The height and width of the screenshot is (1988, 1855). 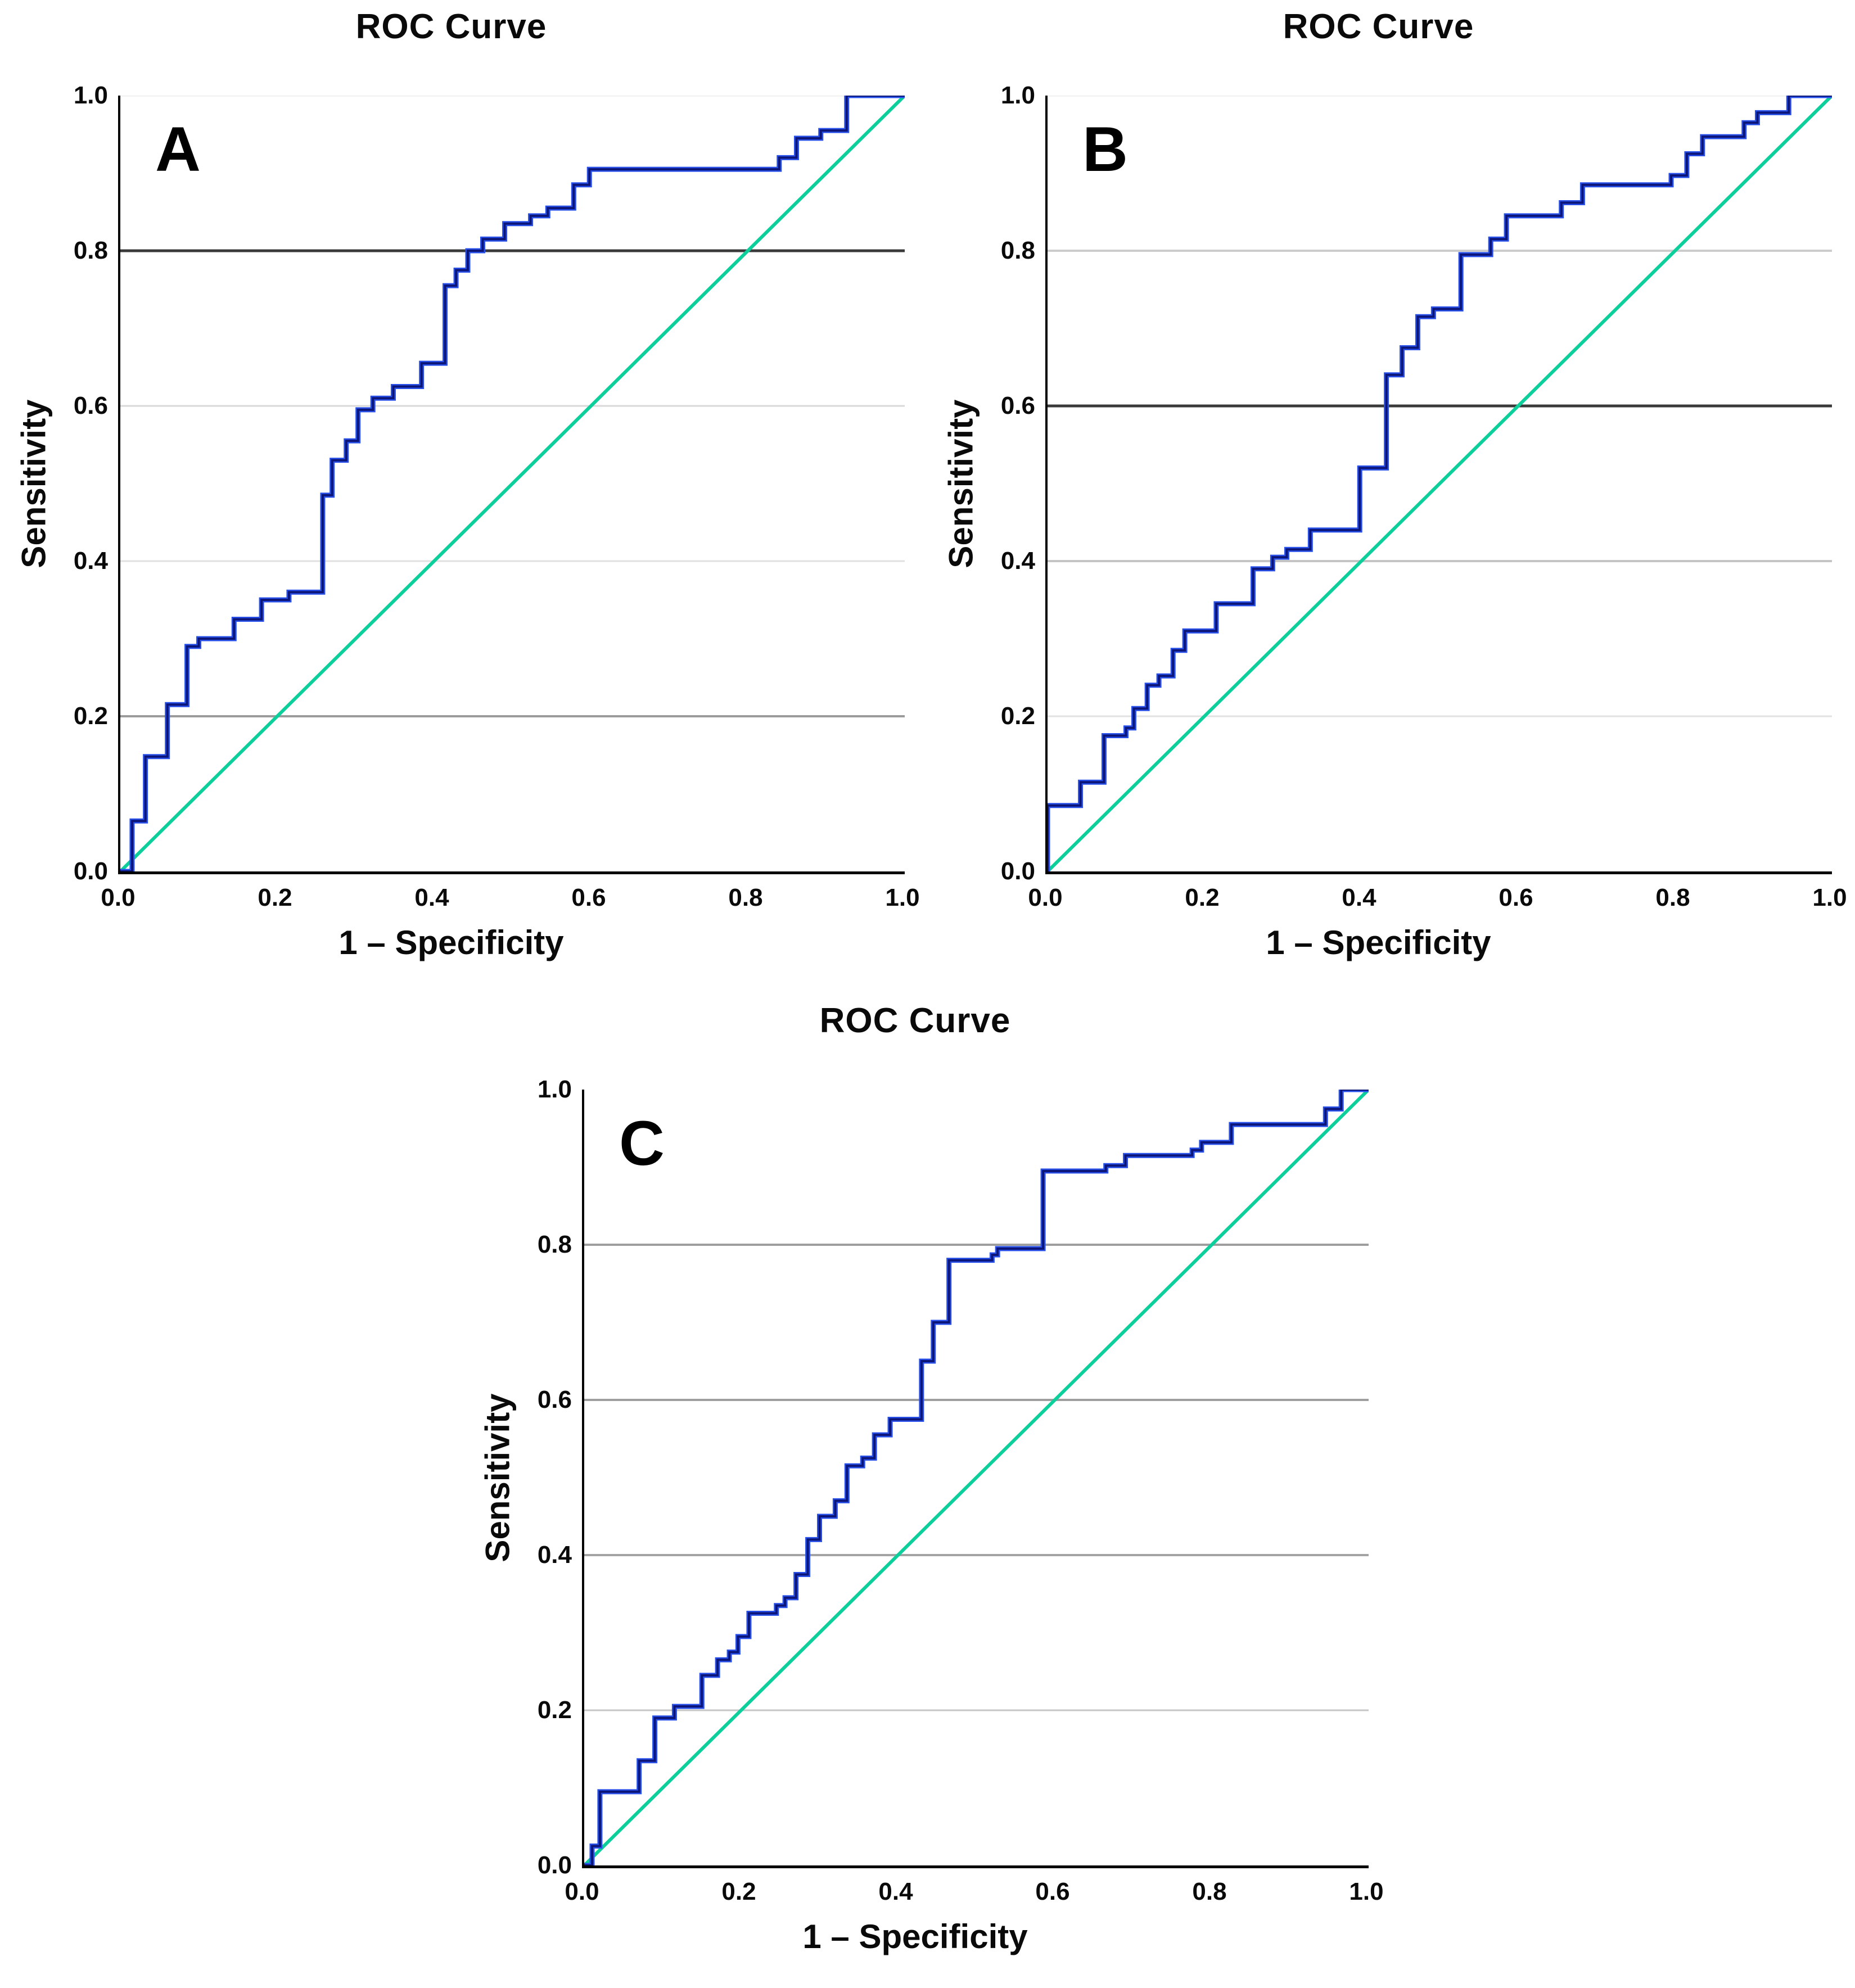 I want to click on panel-letter: A, so click(x=178, y=149).